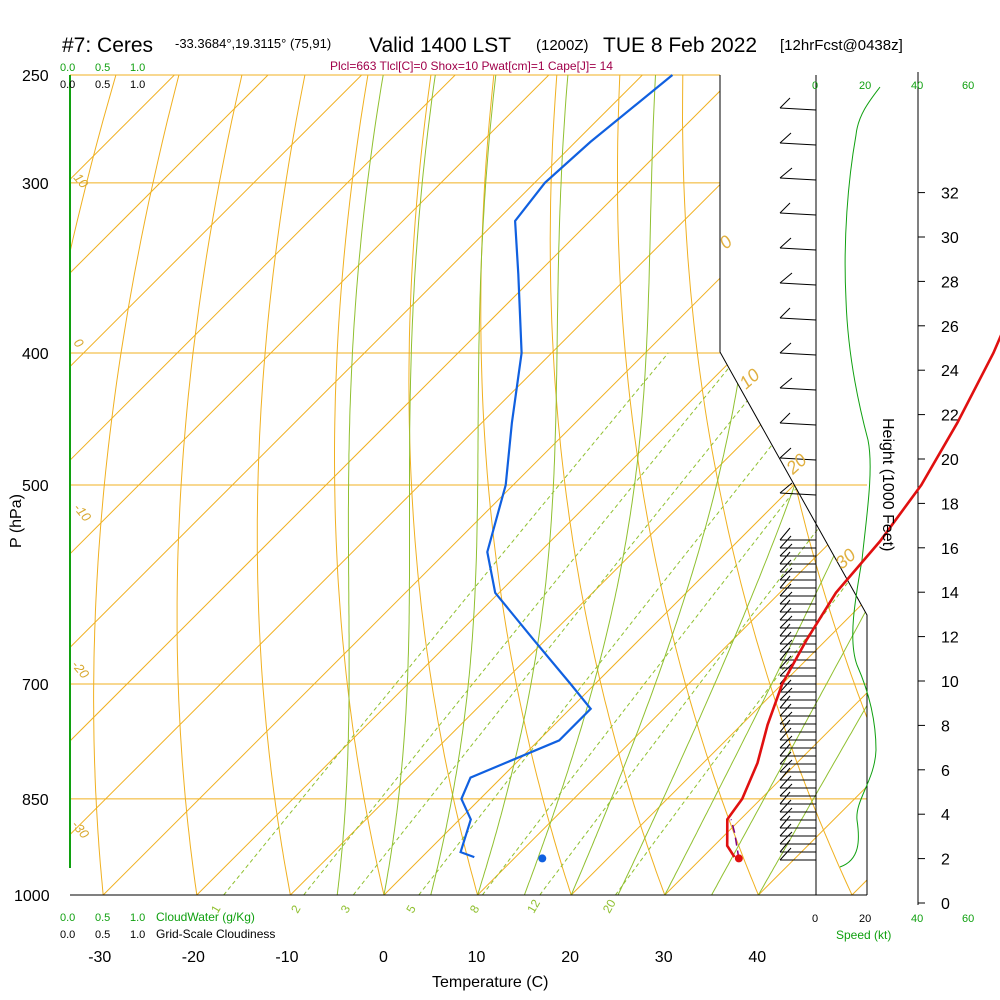  I want to click on mixing-ratio-label-20: 20, so click(609, 906).